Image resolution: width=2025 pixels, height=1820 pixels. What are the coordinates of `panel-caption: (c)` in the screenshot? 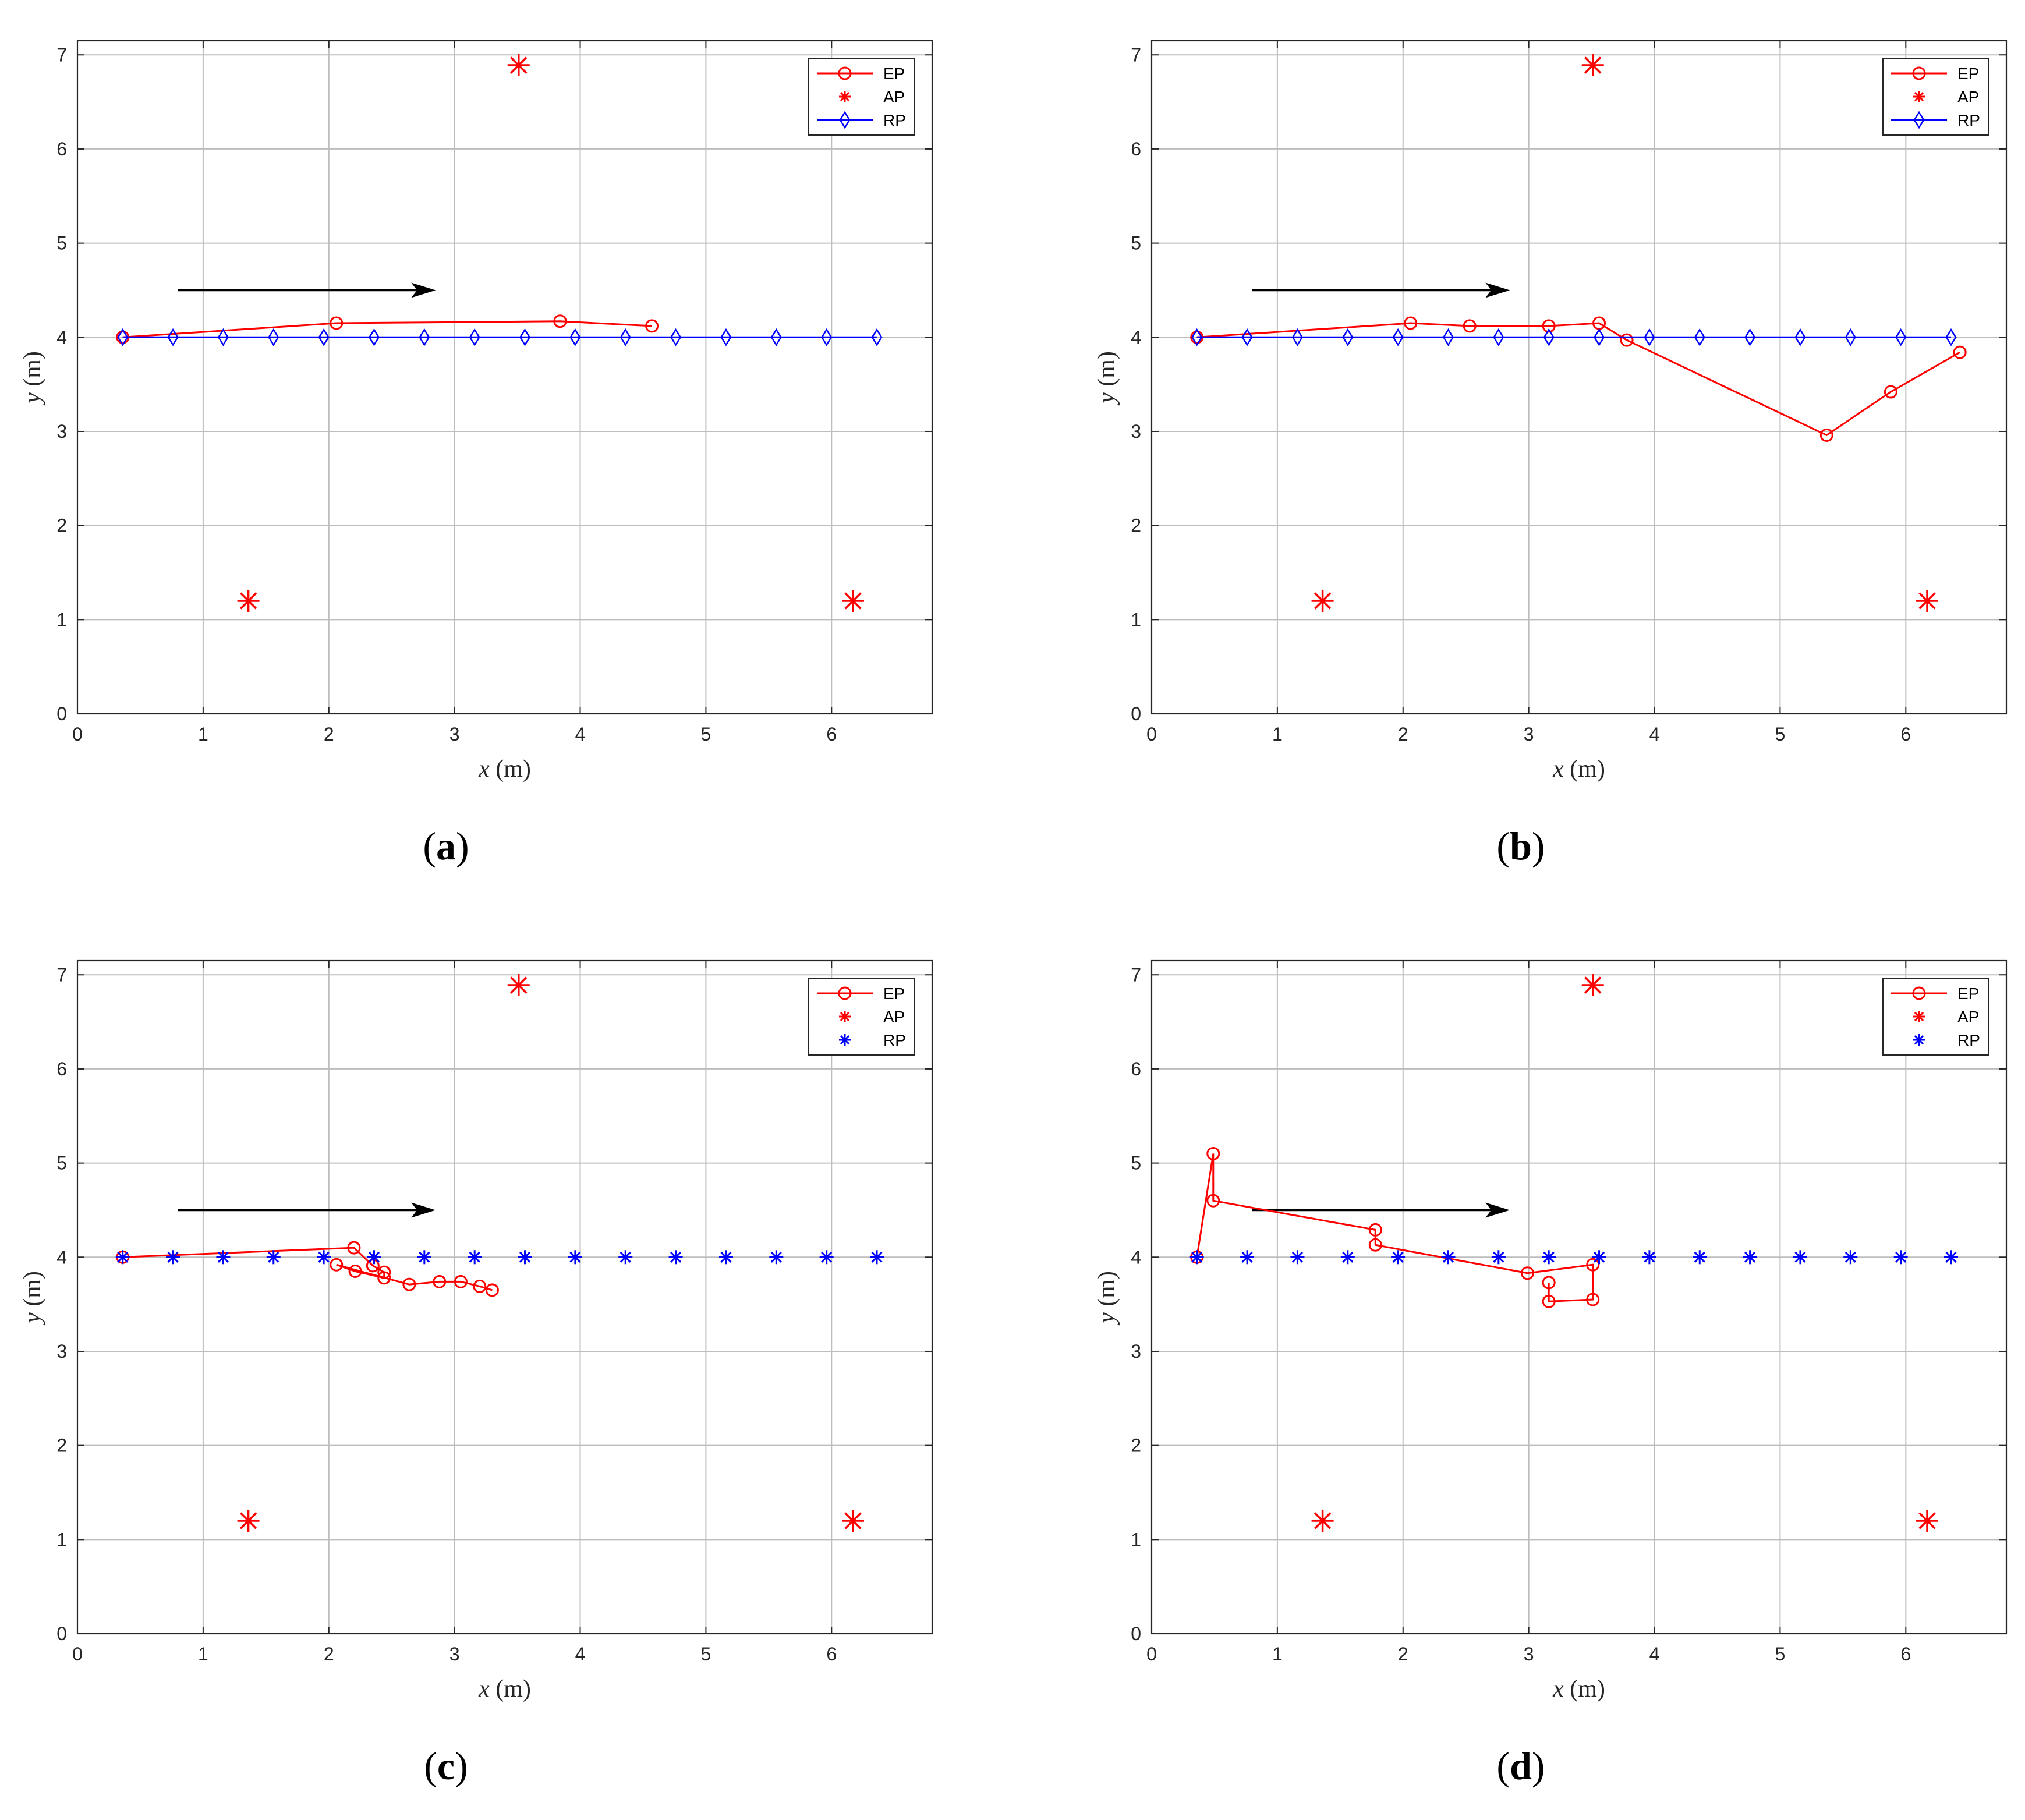 It's located at (446, 1766).